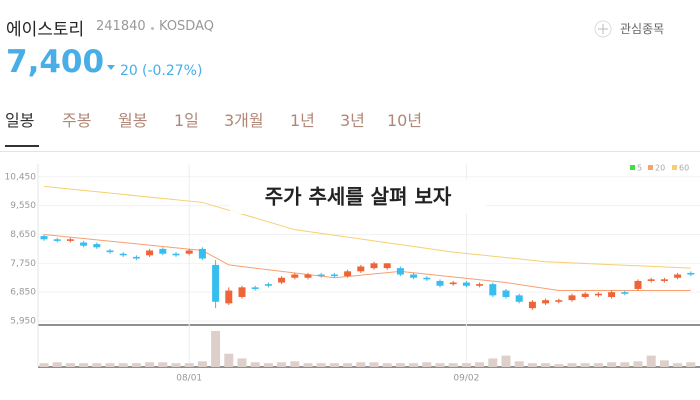 The height and width of the screenshot is (400, 700). I want to click on chart-title: 주가 추세를 살펴 보자, so click(358, 197).